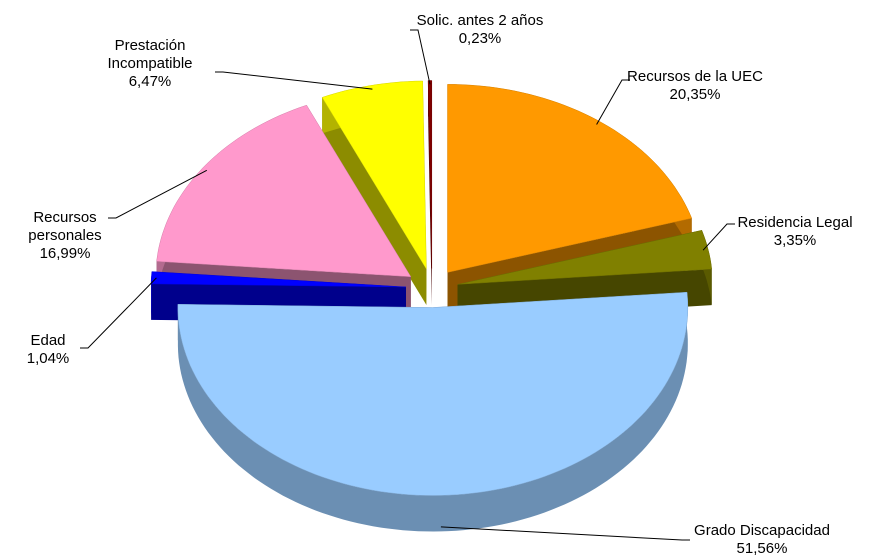 This screenshot has height=558, width=883. I want to click on category-label: Residencia Legal, so click(795, 222).